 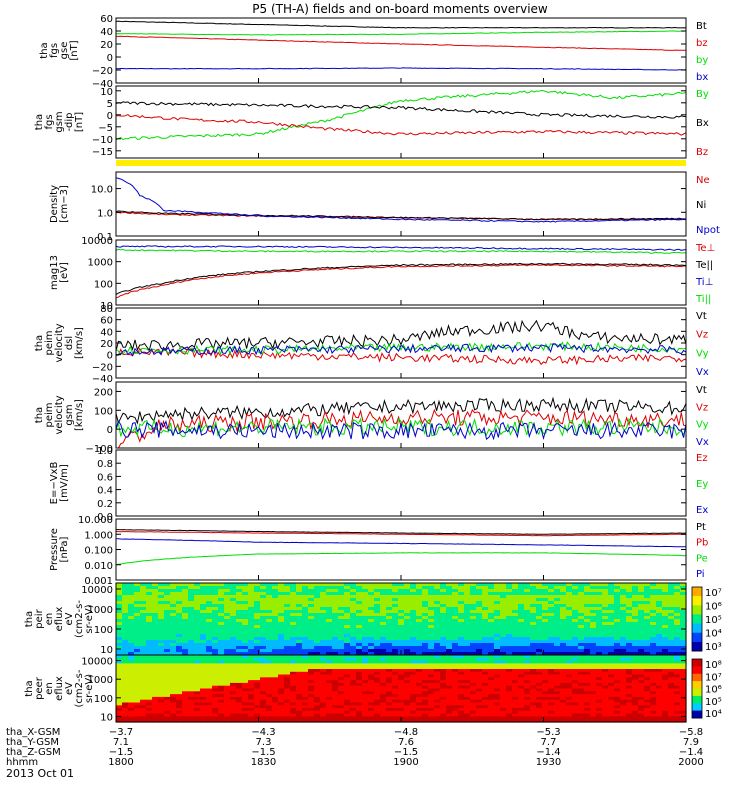 What do you see at coordinates (701, 26) in the screenshot?
I see `legend-Bt: Bt` at bounding box center [701, 26].